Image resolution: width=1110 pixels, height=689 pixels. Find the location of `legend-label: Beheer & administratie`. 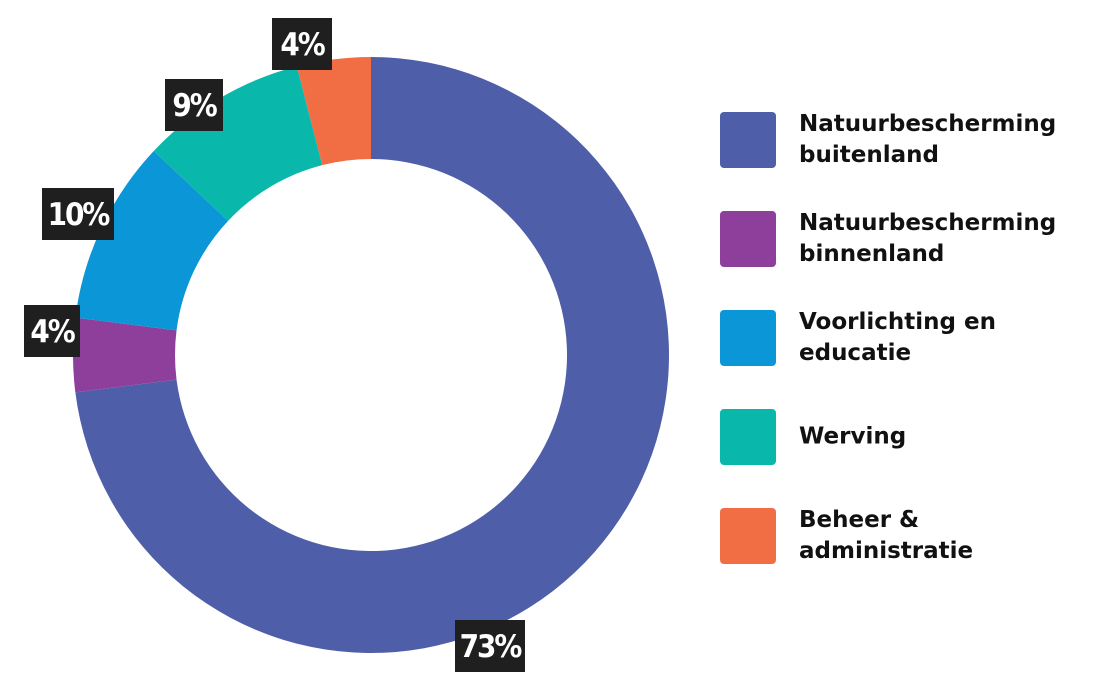

legend-label: Beheer & administratie is located at coordinates (886, 535).